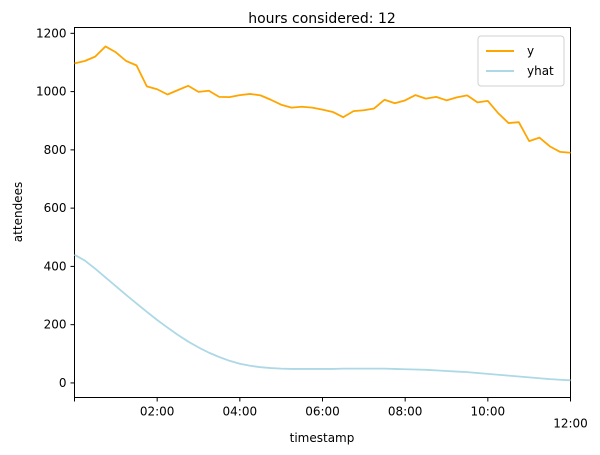 The width and height of the screenshot is (600, 455). What do you see at coordinates (322, 438) in the screenshot?
I see `x-axis-label: timestamp` at bounding box center [322, 438].